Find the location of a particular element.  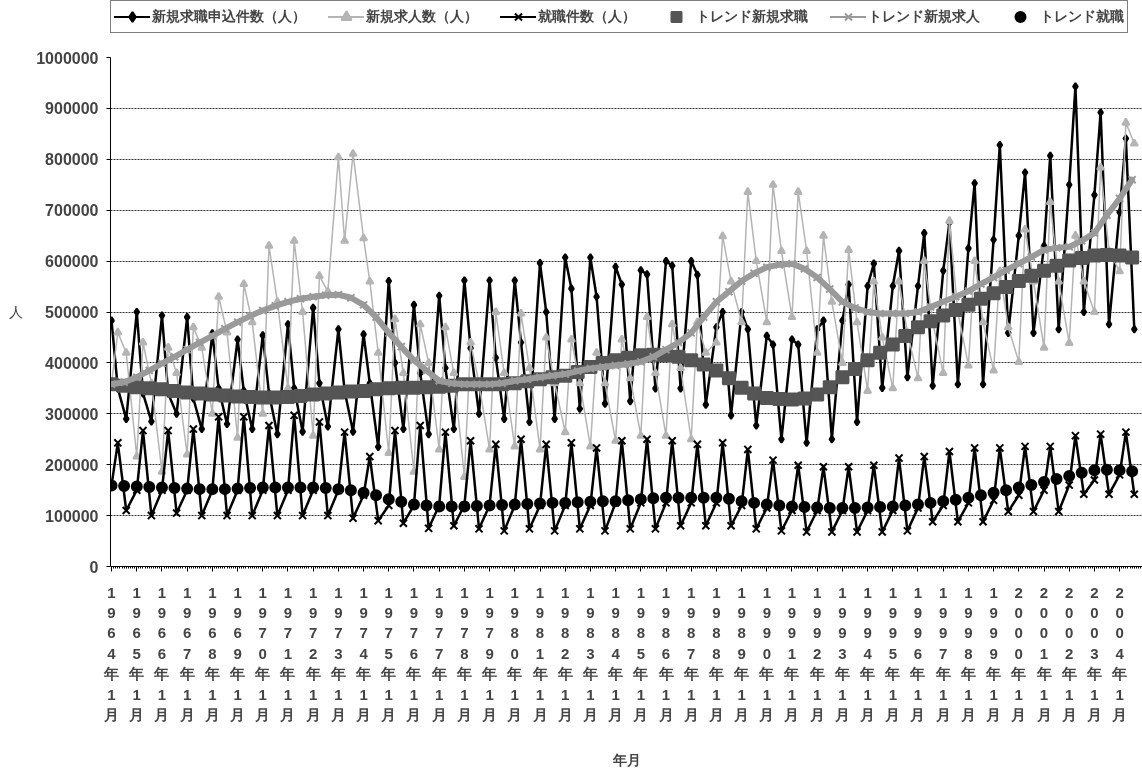

x-tick-label: 1975年 1月 is located at coordinates (388, 653).